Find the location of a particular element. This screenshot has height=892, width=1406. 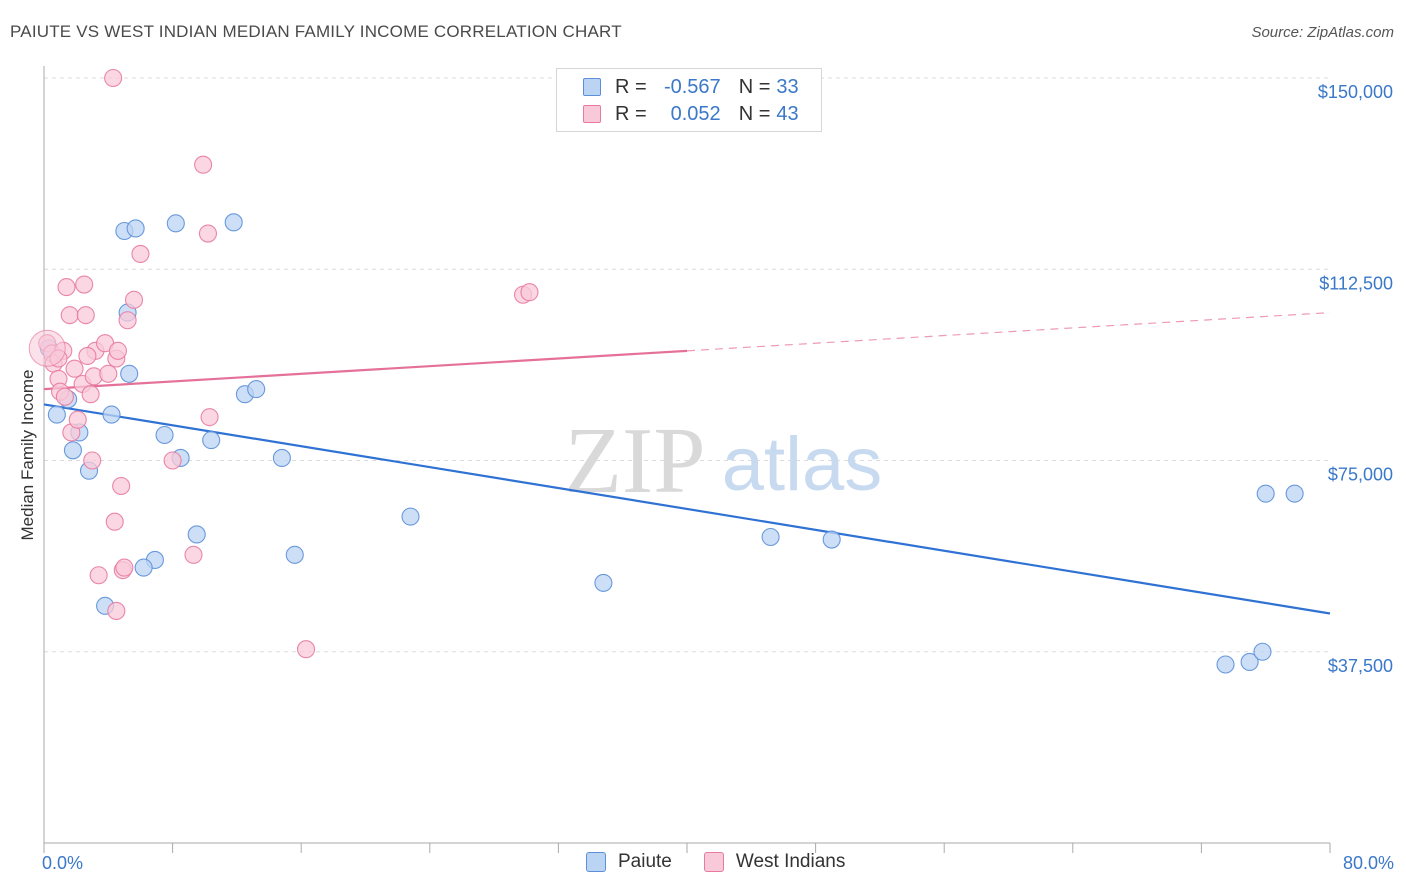

legend-r-value: 0.052 is located at coordinates (695, 113).